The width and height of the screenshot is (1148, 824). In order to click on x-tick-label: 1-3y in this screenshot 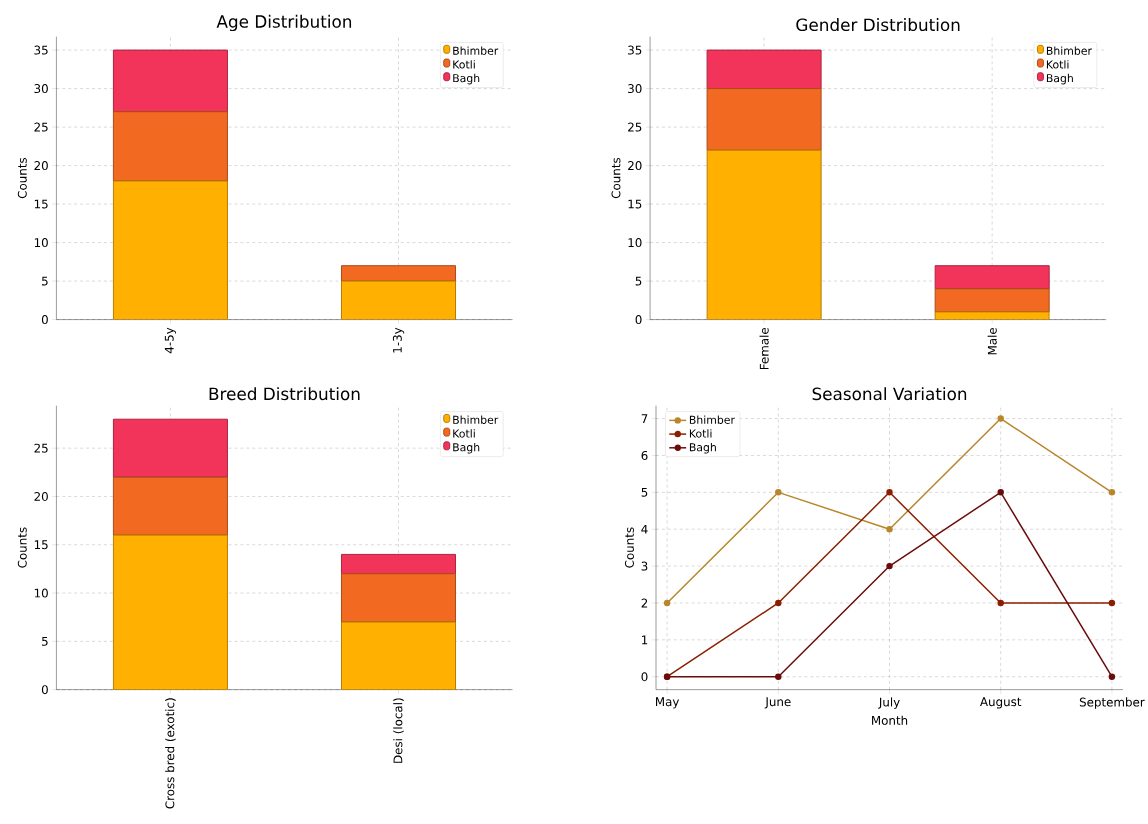, I will do `click(398, 340)`.